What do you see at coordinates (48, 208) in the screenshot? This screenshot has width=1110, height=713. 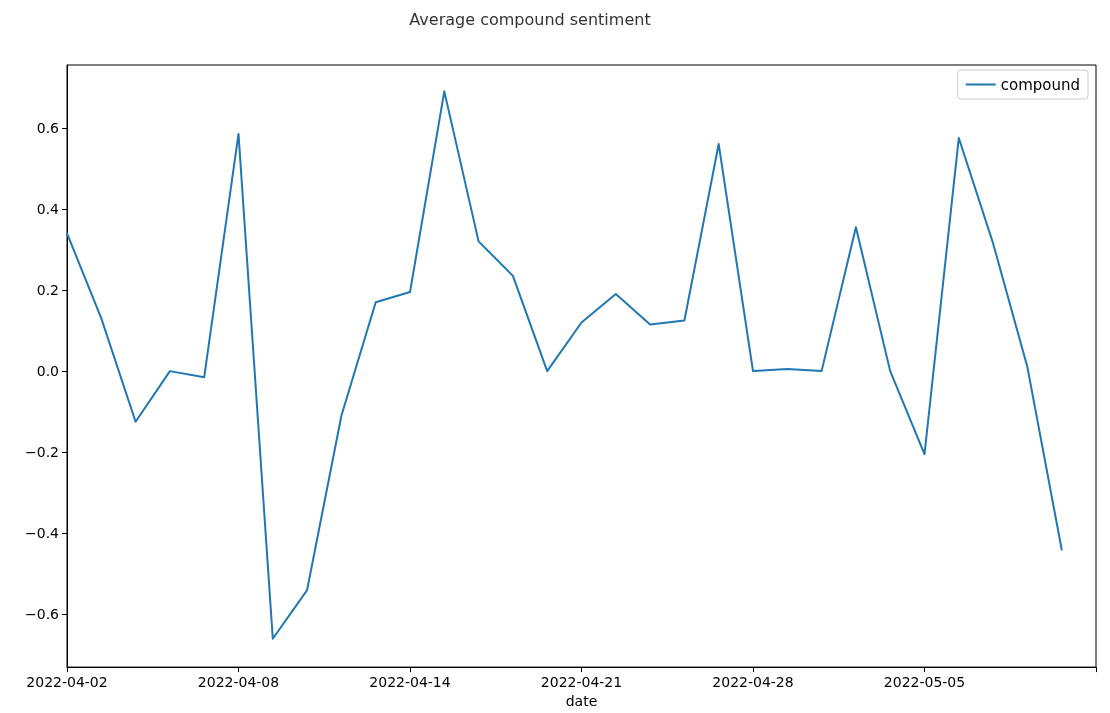 I see `y-tick-label: 0.4` at bounding box center [48, 208].